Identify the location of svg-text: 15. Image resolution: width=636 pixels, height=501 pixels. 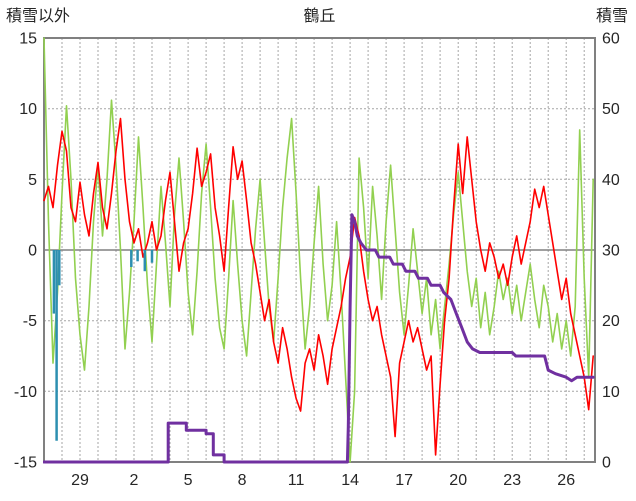
(28, 39).